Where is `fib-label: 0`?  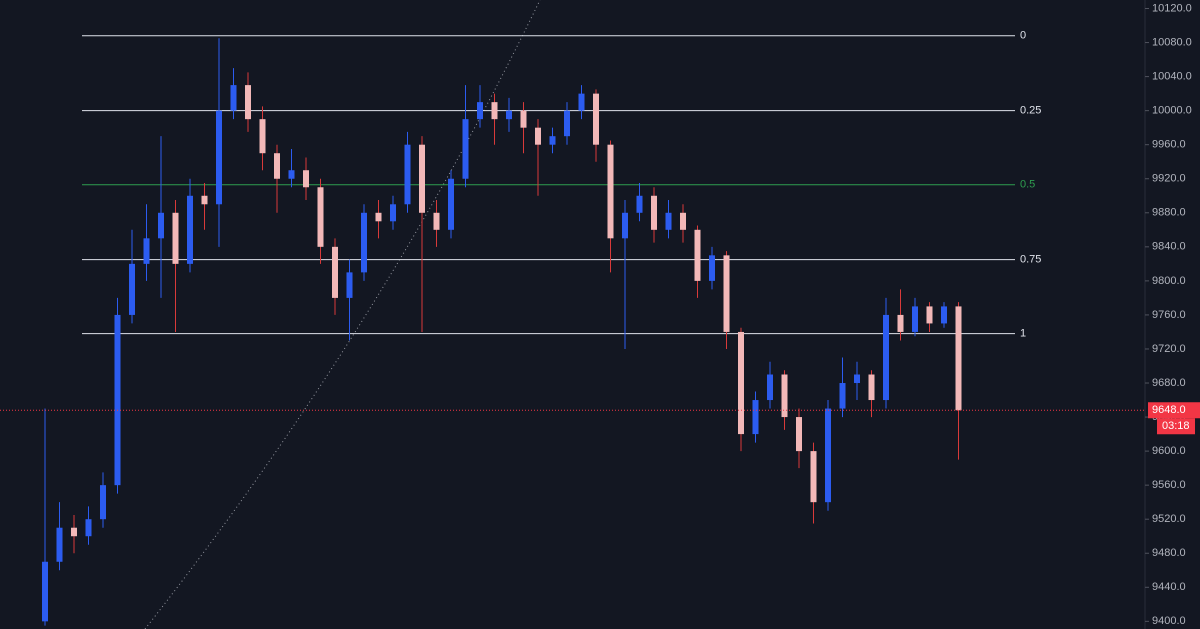 fib-label: 0 is located at coordinates (1023, 36).